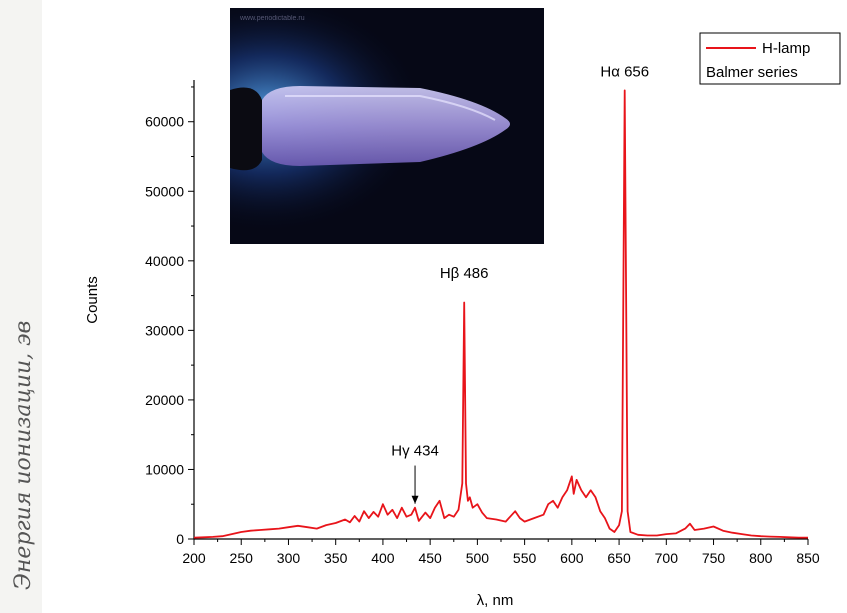 The width and height of the screenshot is (847, 613). I want to click on y-tick-label-50000: 50000, so click(164, 191).